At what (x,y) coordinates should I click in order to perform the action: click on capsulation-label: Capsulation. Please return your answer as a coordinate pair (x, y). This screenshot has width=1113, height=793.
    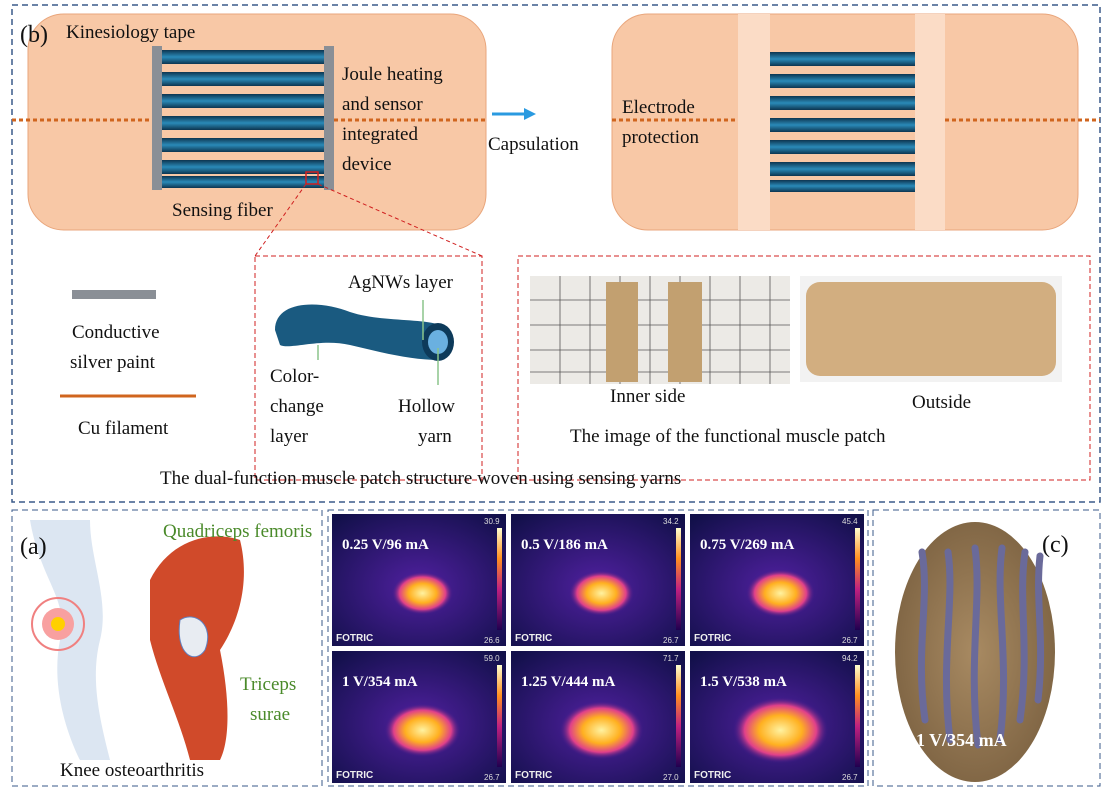
    Looking at the image, I should click on (533, 144).